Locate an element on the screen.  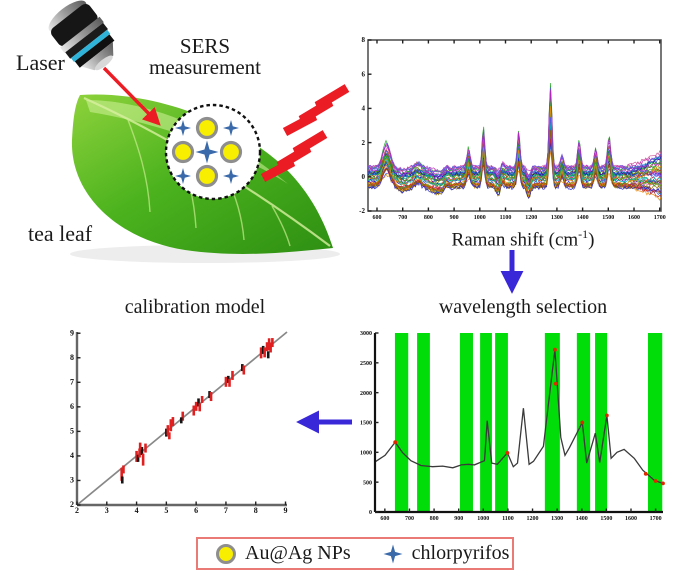
y-tick-label: 3000 is located at coordinates (366, 334).